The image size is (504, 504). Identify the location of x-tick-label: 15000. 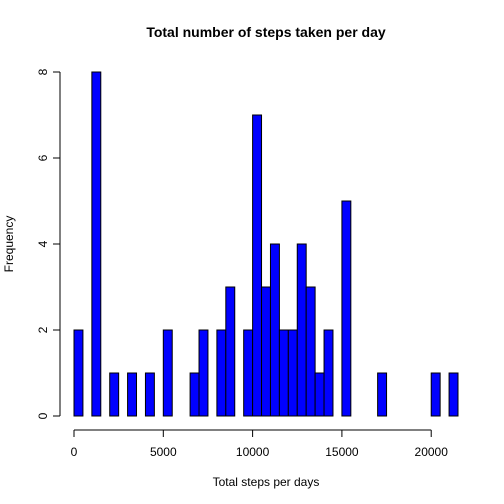
(342, 452).